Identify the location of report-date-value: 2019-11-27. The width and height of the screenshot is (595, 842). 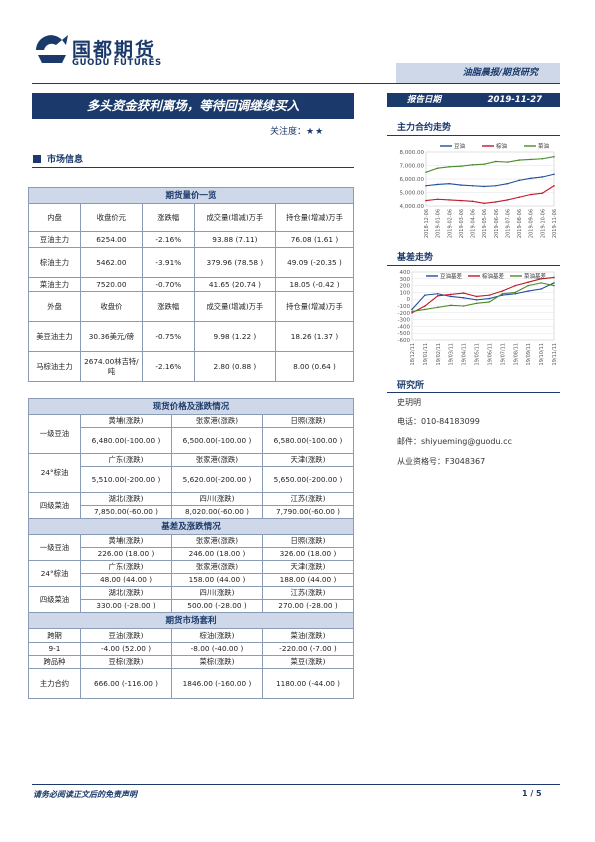
(514, 100).